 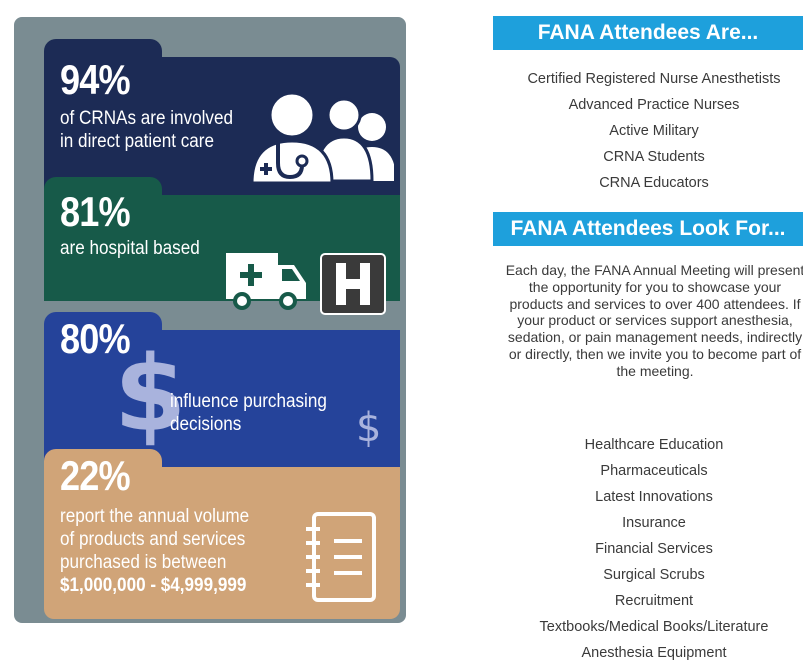 I want to click on stat-description-line: purchased is between, so click(x=143, y=562).